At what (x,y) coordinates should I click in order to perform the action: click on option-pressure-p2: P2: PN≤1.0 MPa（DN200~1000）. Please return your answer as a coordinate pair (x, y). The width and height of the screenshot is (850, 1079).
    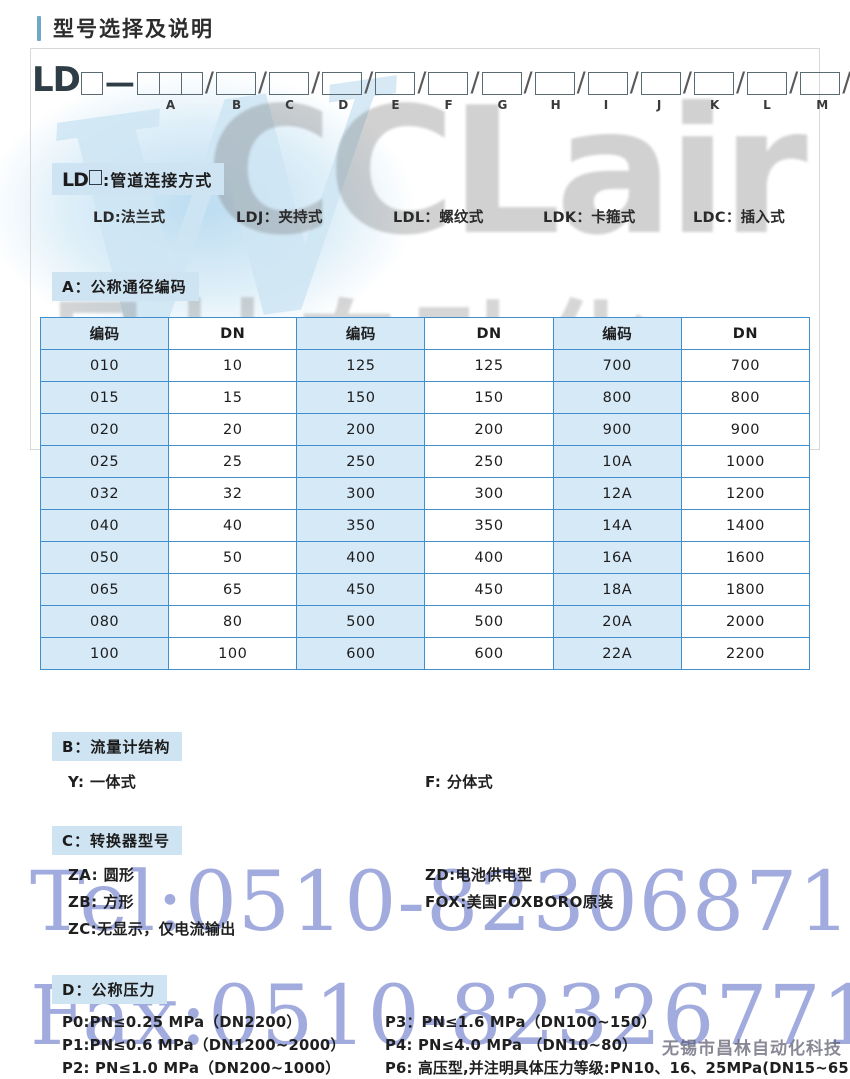
    Looking at the image, I should click on (201, 1068).